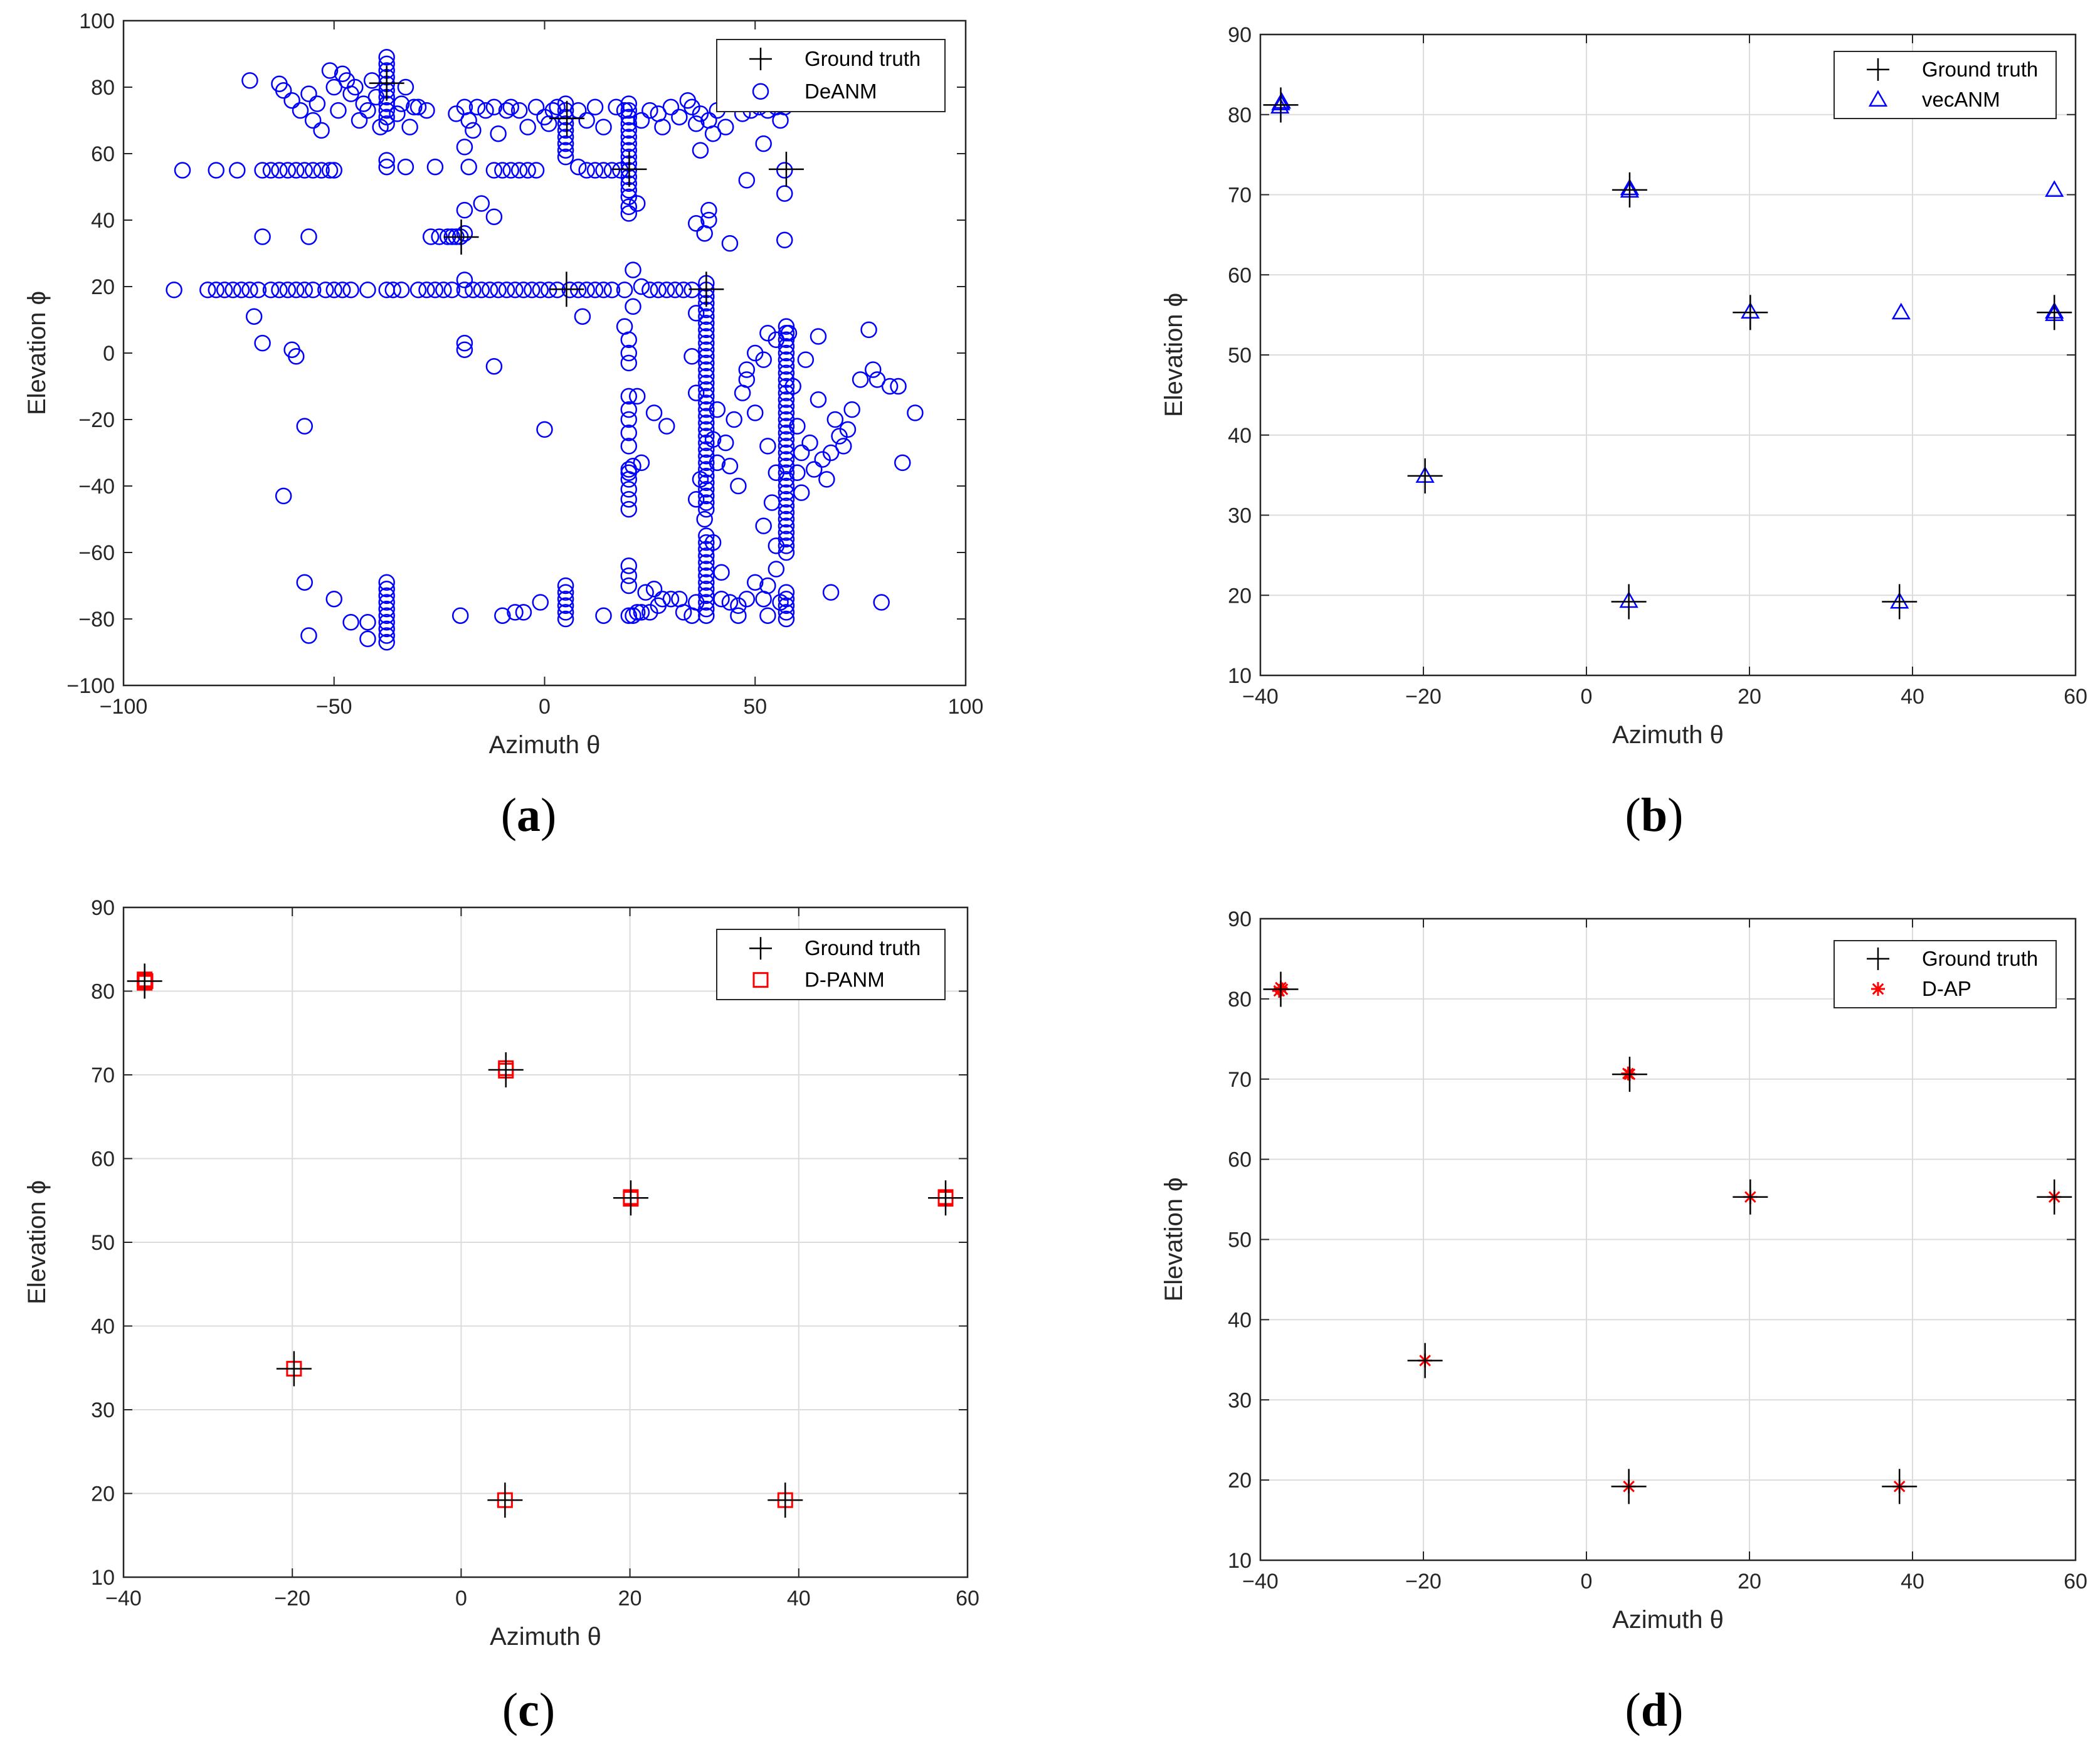  I want to click on y-tick-label: 40, so click(103, 1327).